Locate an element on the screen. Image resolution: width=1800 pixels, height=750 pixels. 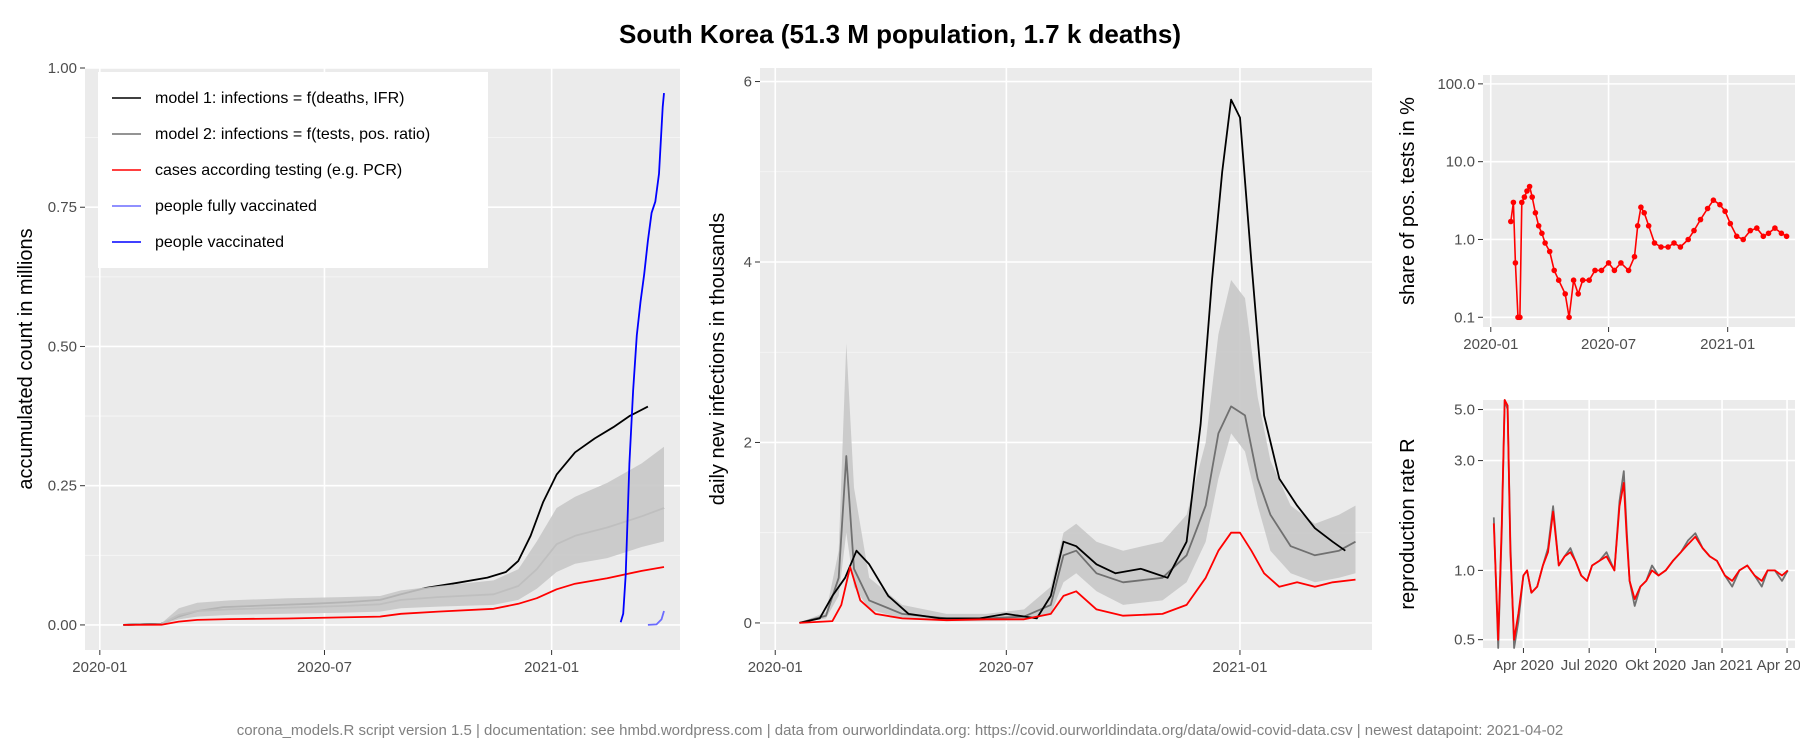
y-axis-label: accumulated count in millions is located at coordinates (26, 358).